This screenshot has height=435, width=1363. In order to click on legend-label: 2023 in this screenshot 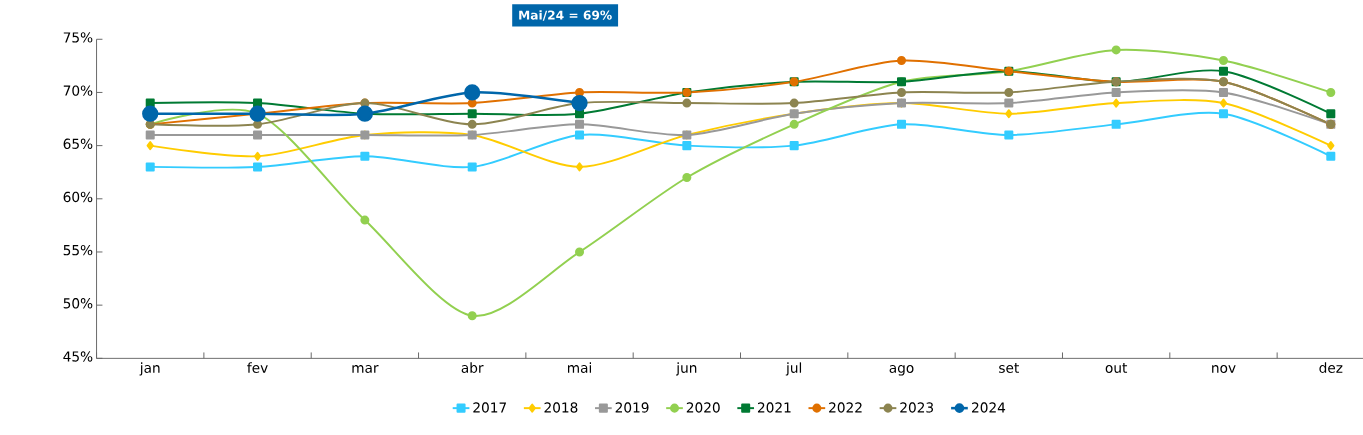, I will do `click(917, 407)`.